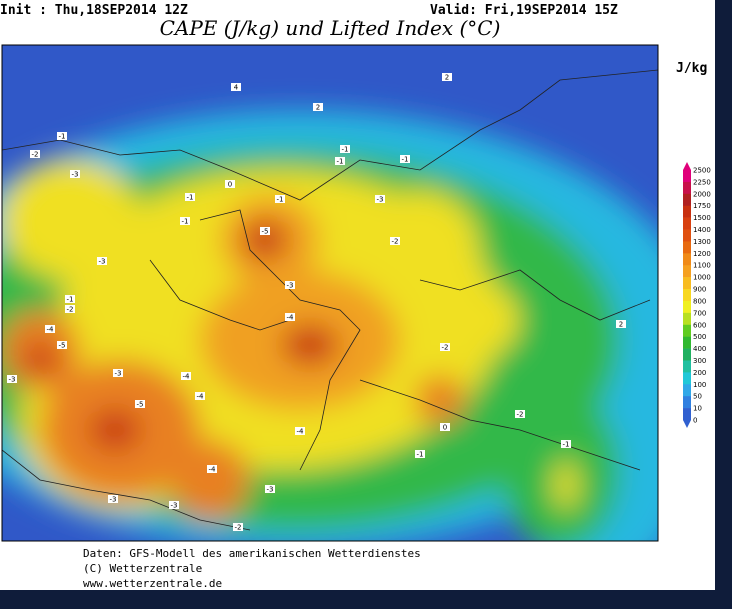  Describe the element at coordinates (524, 10) in the screenshot. I see `valid-time: Valid: Fri,19SEP2014 15Z` at that location.